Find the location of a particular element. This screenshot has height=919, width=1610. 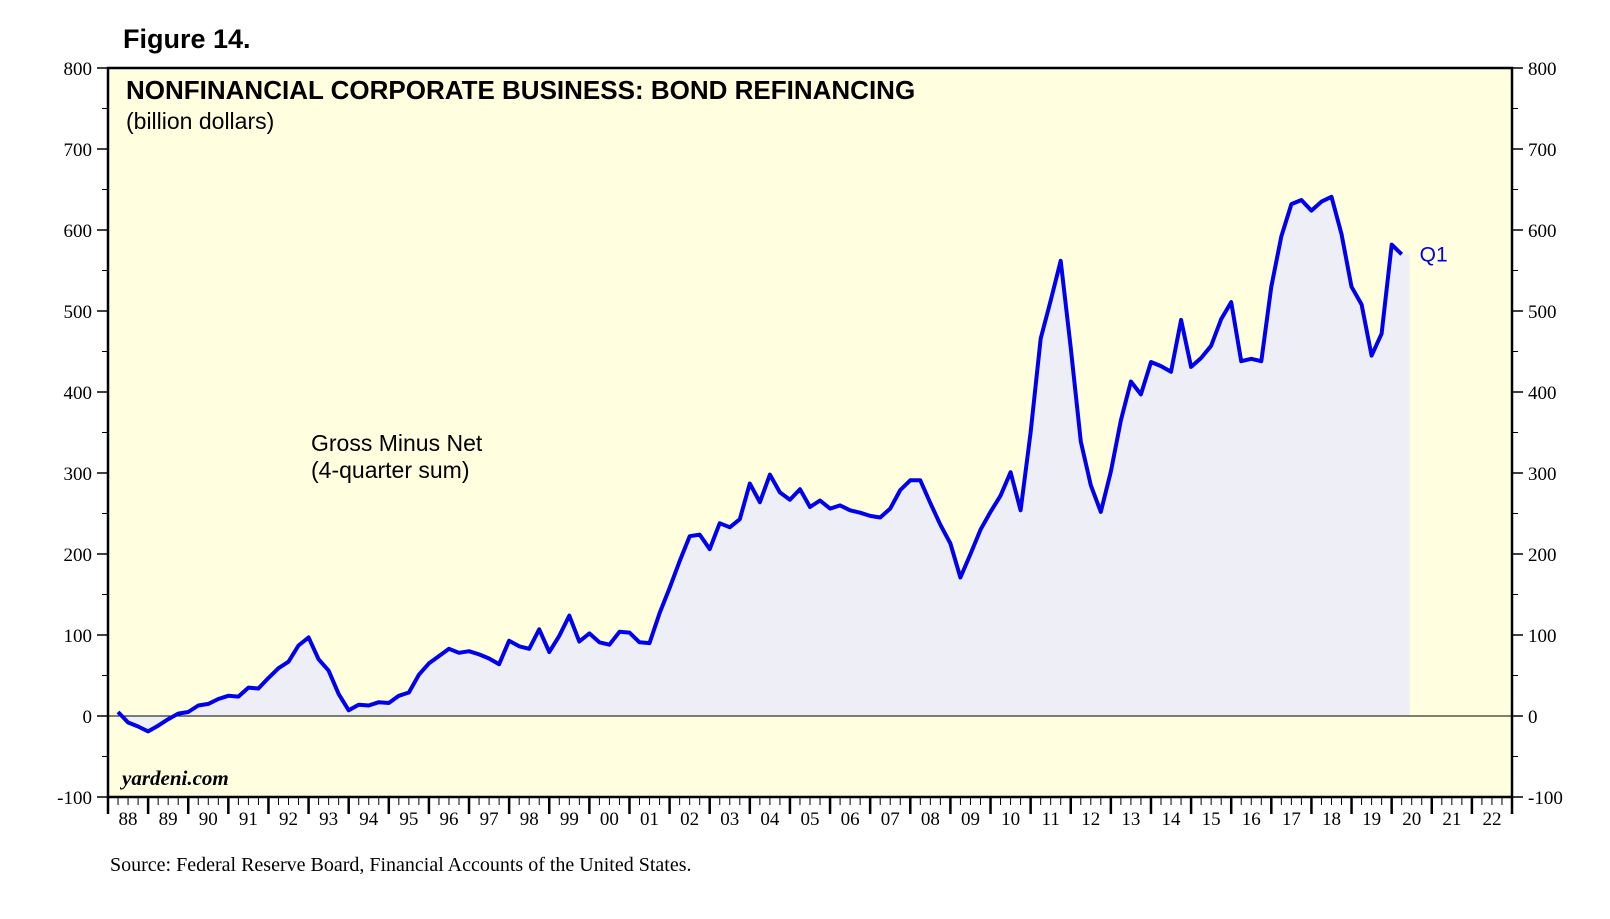

x-tick-label: 06 is located at coordinates (850, 819).